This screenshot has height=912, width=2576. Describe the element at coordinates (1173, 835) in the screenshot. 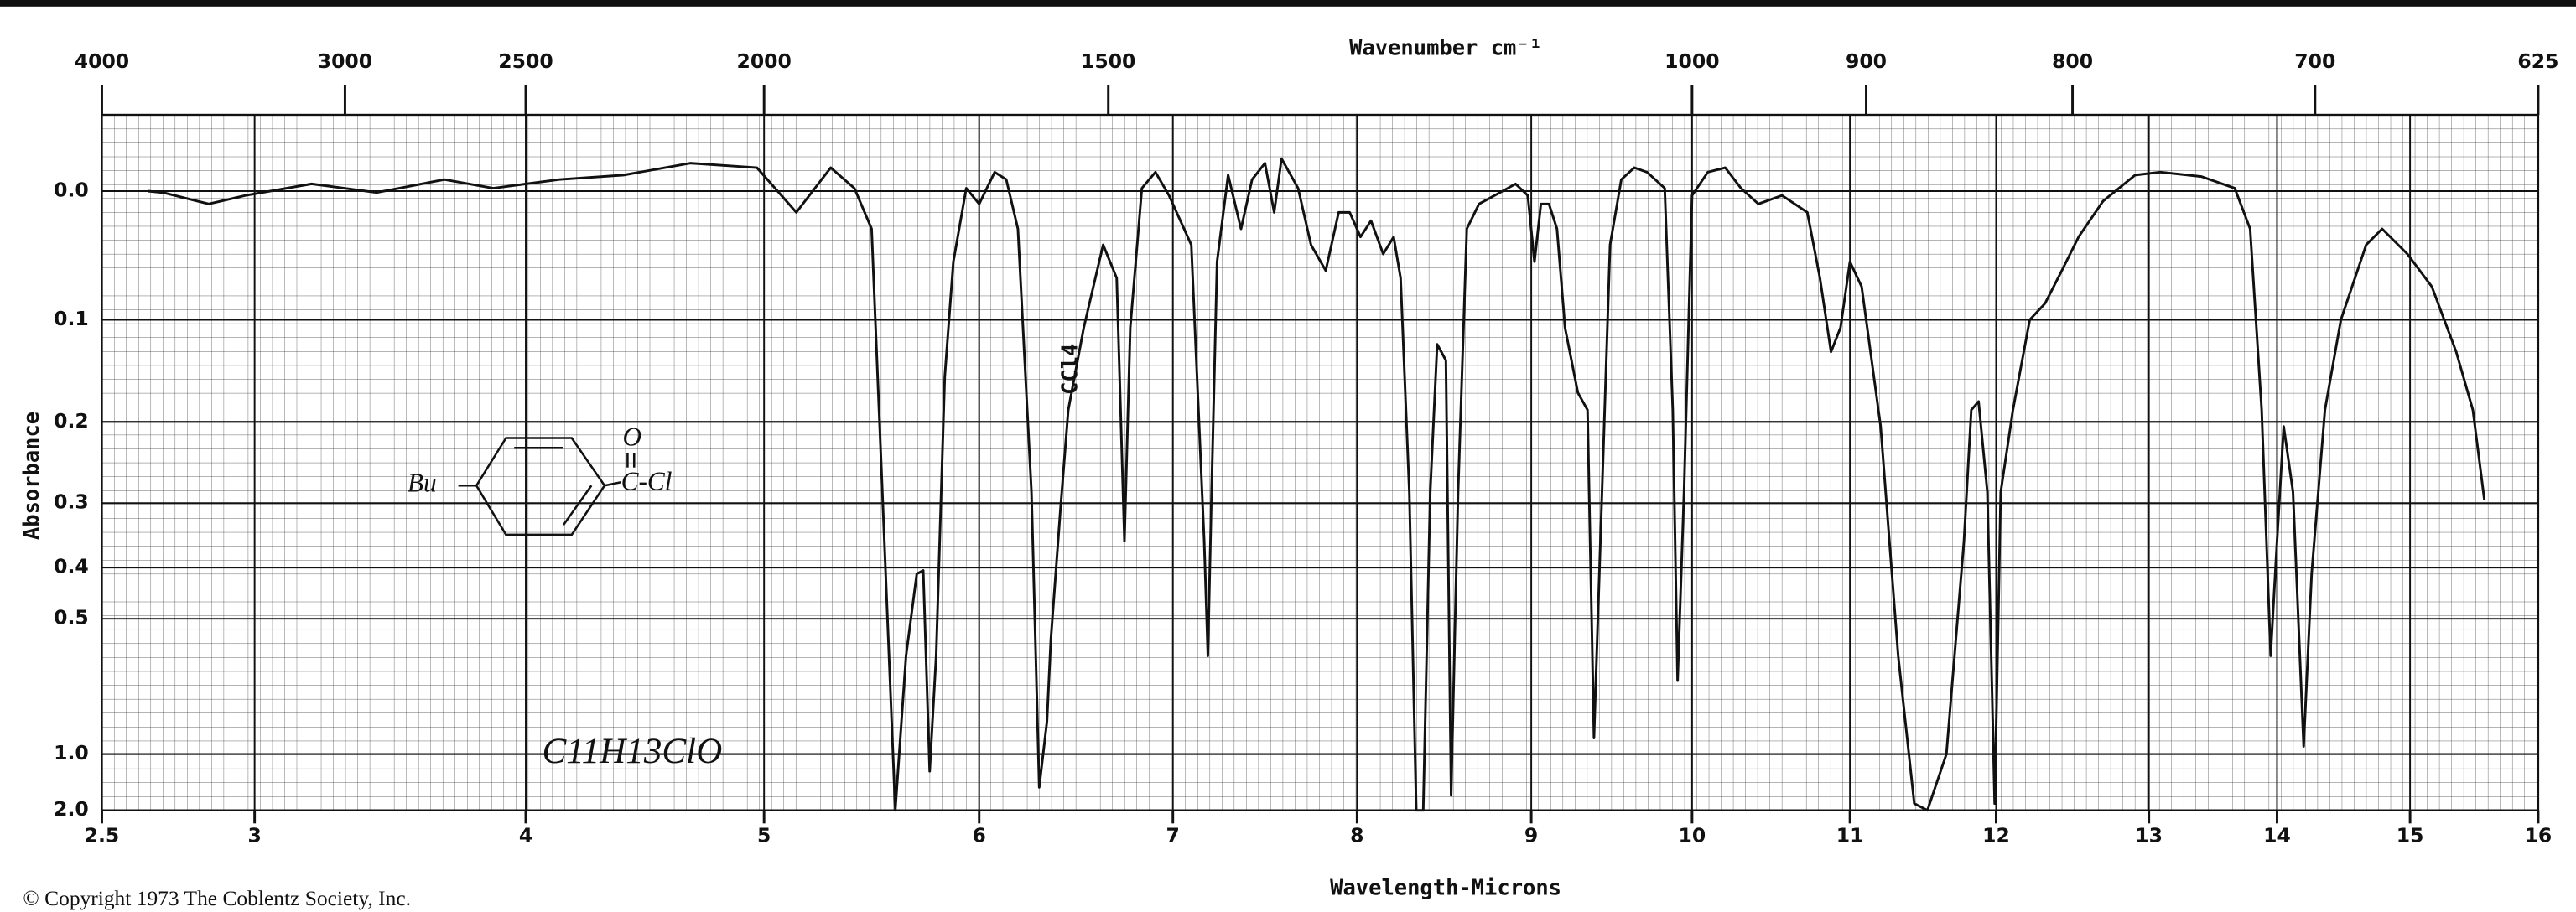

I see `x-tick-label: 7` at that location.